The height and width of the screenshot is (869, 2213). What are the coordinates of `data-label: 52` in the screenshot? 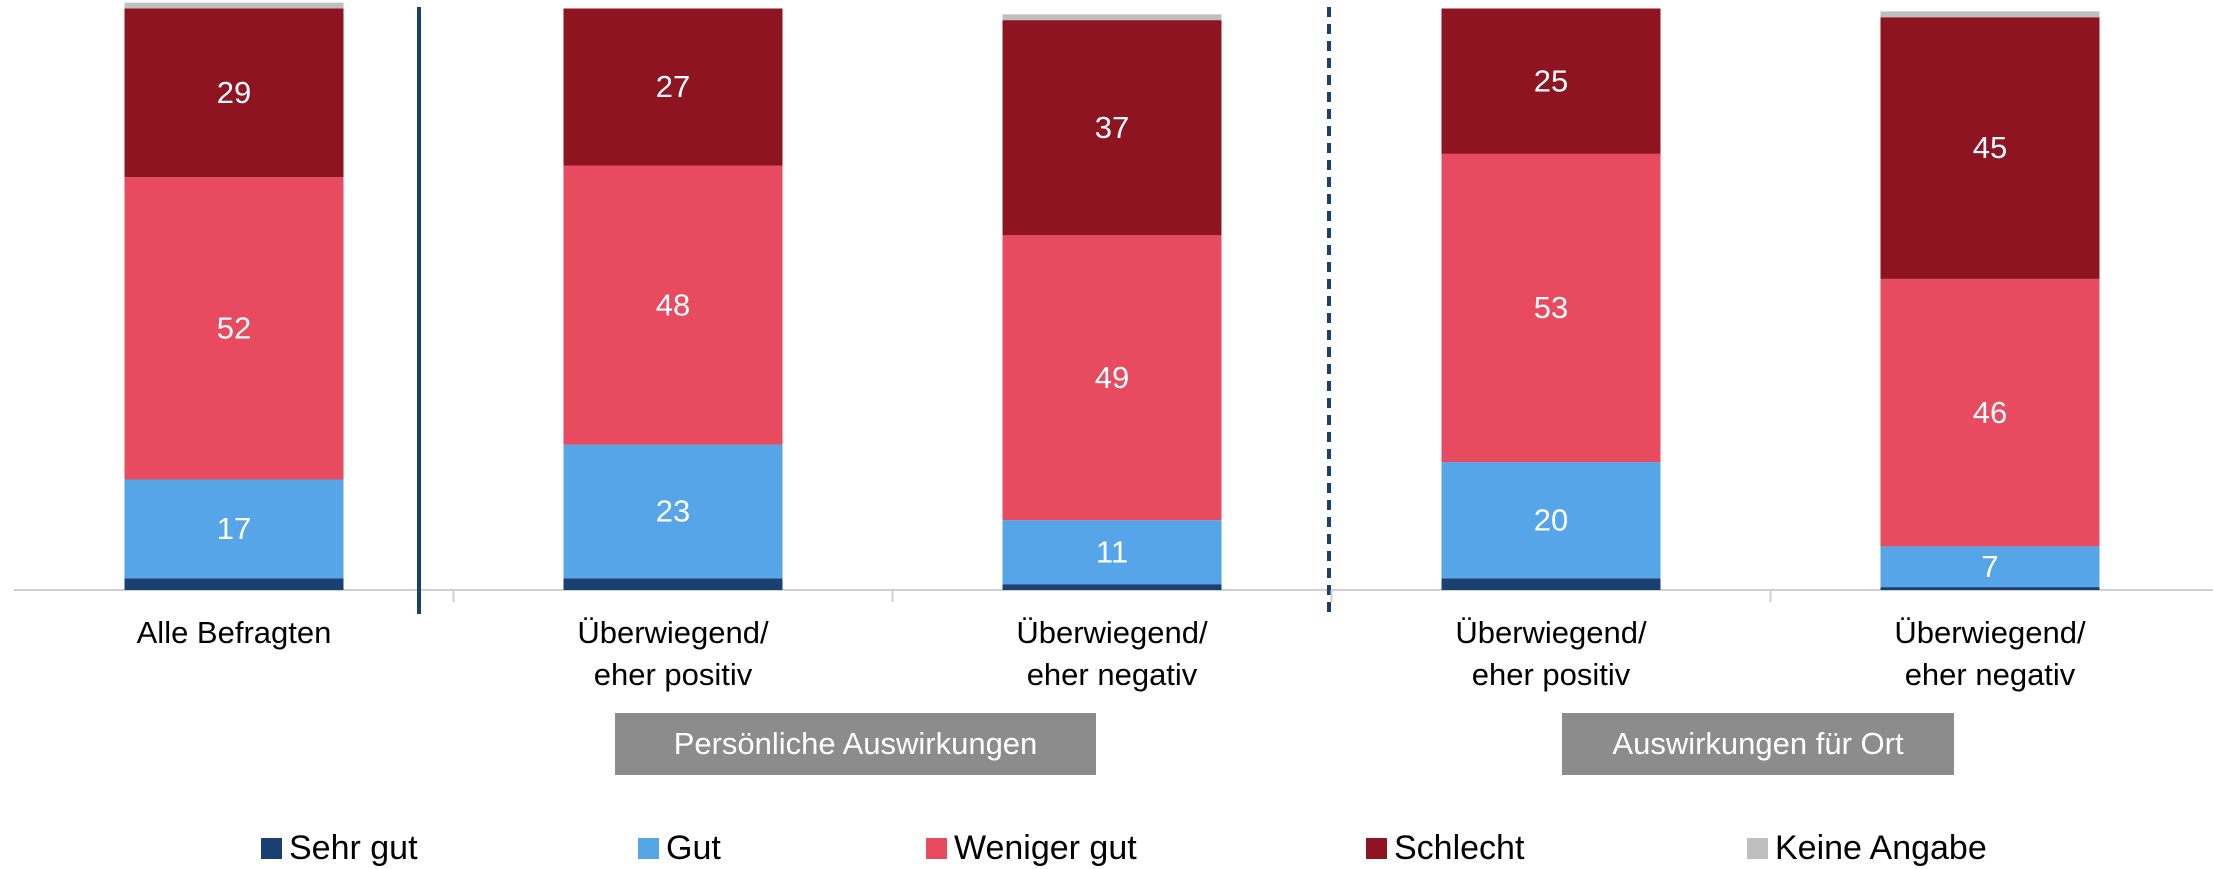 It's located at (234, 328).